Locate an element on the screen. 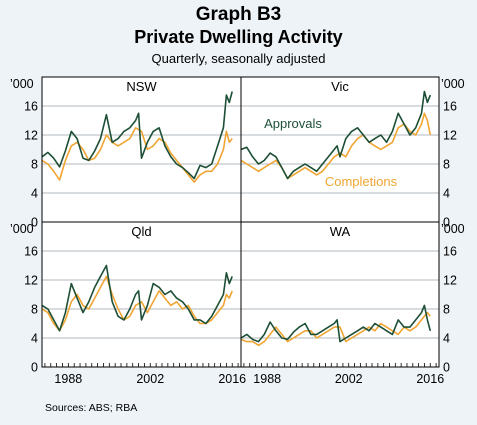 The height and width of the screenshot is (425, 477). panel-title-nsw: NSW is located at coordinates (141, 86).